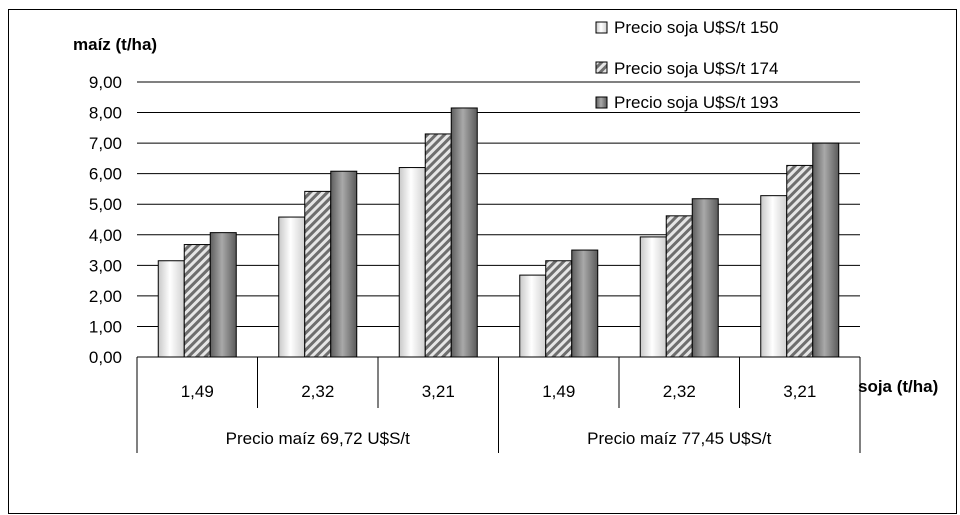 Image resolution: width=960 pixels, height=515 pixels. I want to click on y-tick-label: 0,00, so click(105, 357).